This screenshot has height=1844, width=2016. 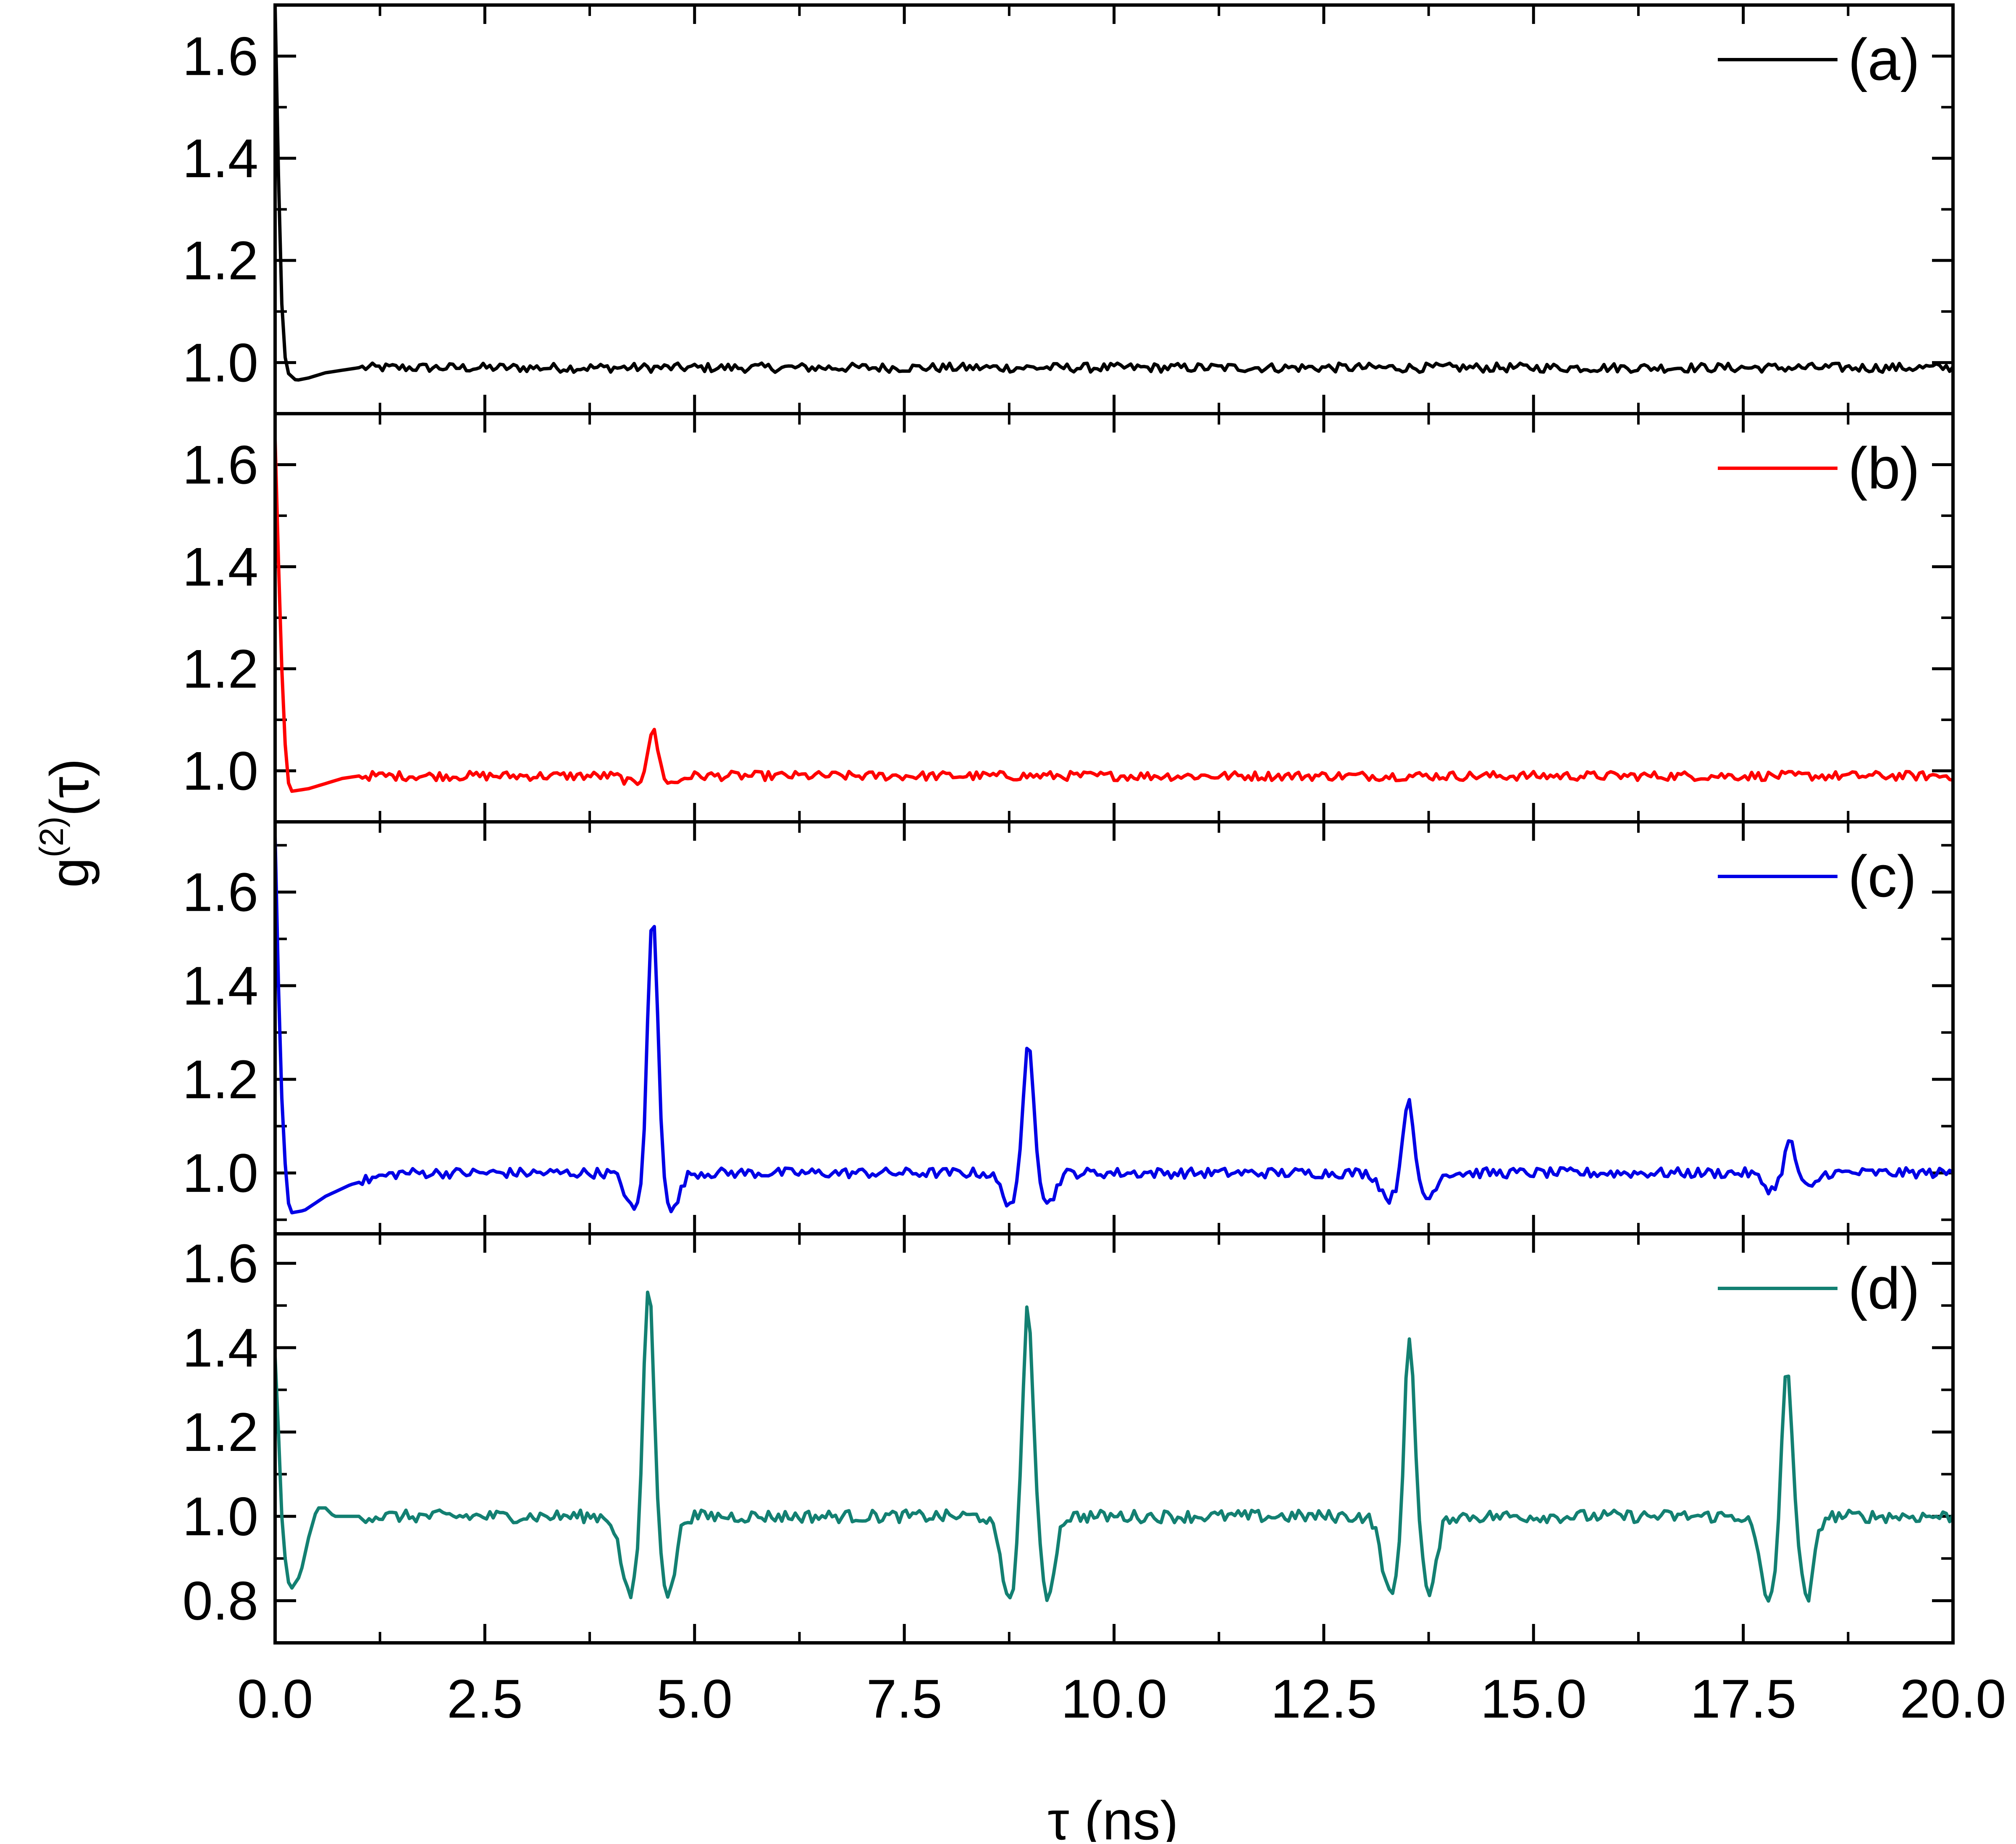 What do you see at coordinates (904, 1698) in the screenshot?
I see `x-tick-label: 7.5` at bounding box center [904, 1698].